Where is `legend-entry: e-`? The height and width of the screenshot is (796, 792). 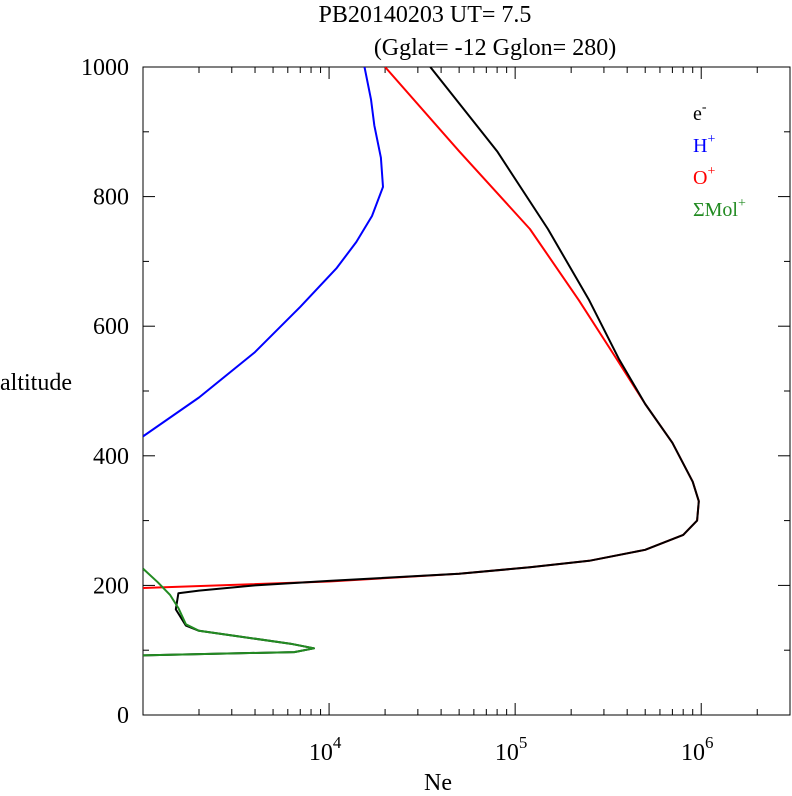 legend-entry: e- is located at coordinates (700, 112).